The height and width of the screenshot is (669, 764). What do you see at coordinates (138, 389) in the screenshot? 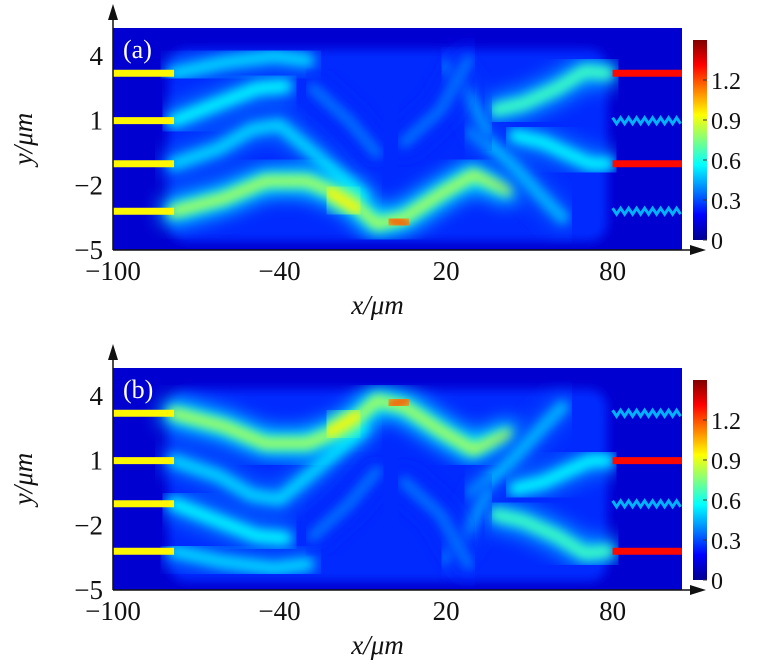
I see `panel-label: (b)` at bounding box center [138, 389].